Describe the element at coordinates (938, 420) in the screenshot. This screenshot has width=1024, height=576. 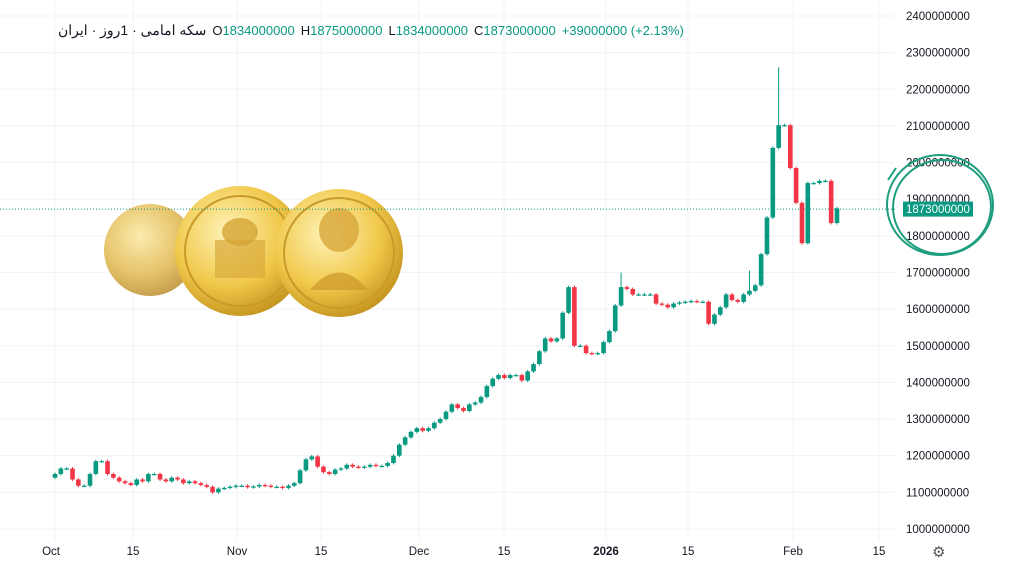
I see `y-tick-label: 1300000000` at that location.